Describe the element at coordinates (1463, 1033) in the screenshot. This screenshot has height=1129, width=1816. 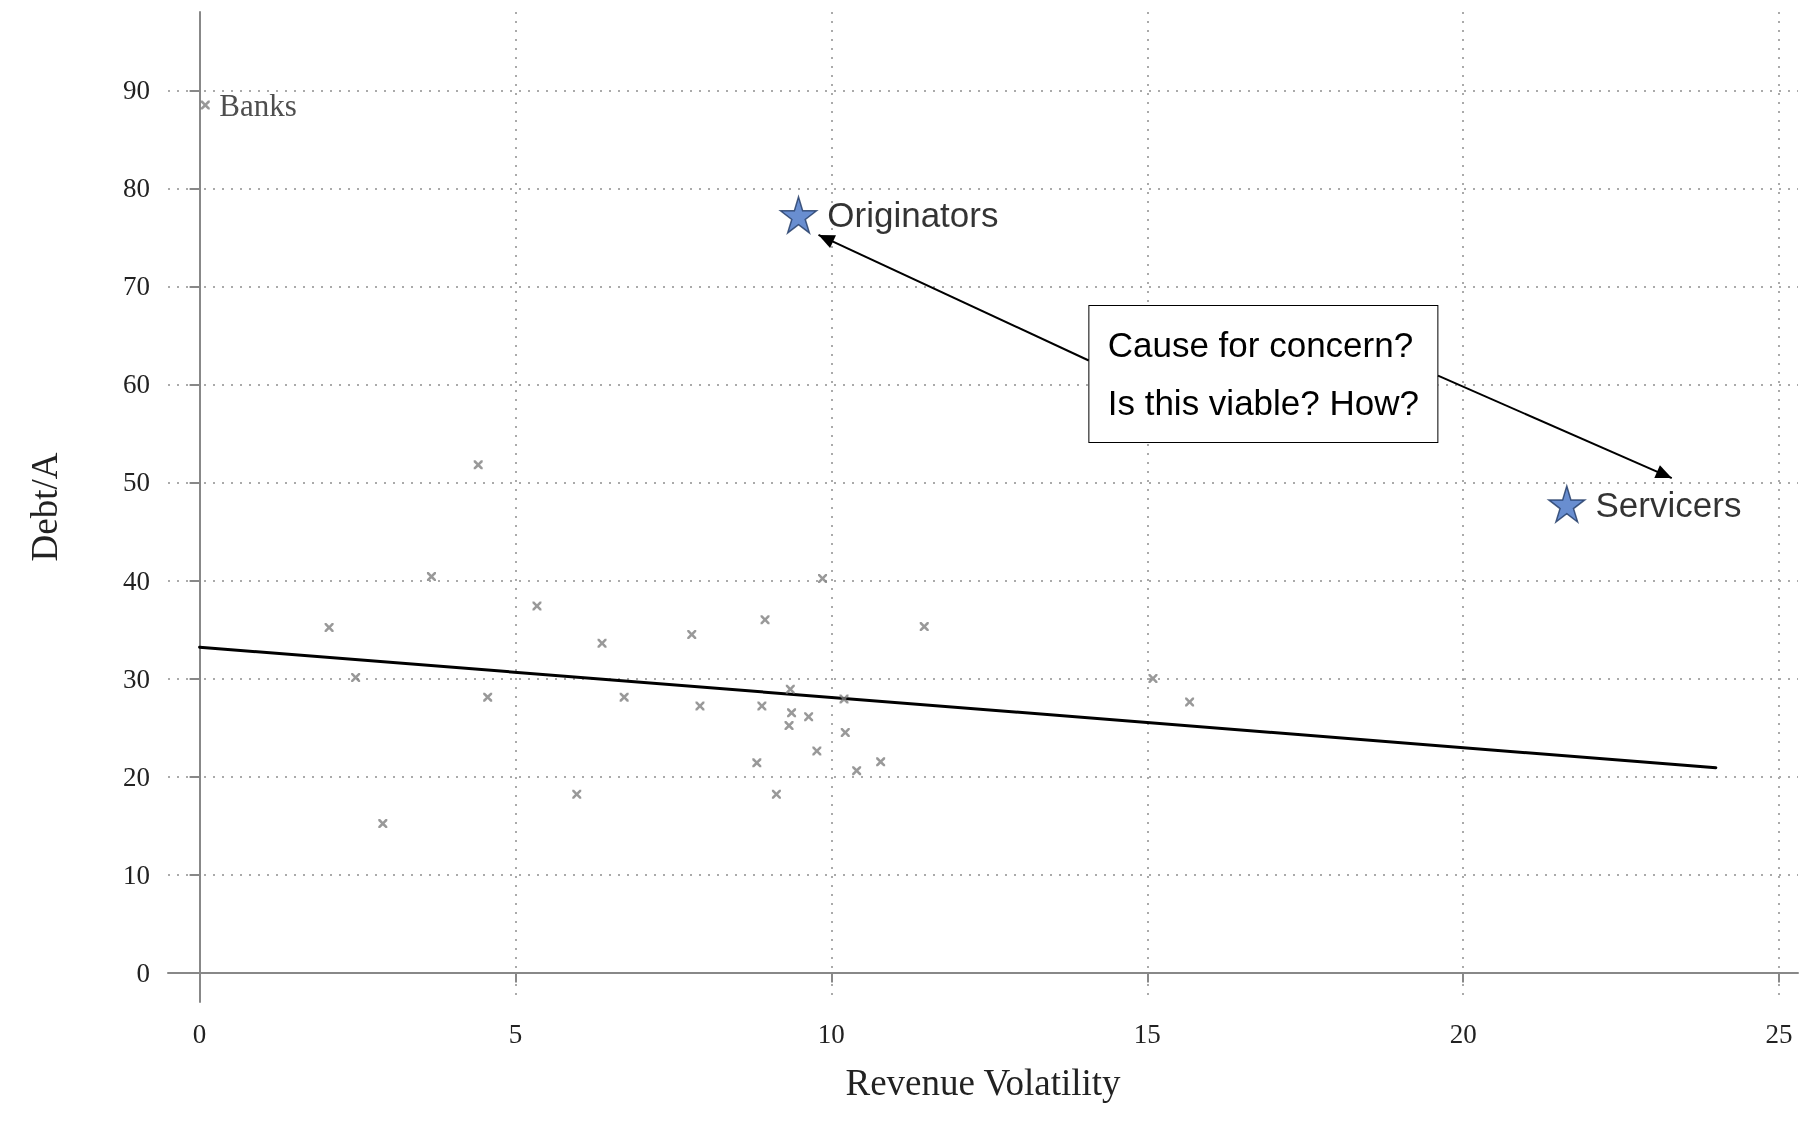
I see `x-tick-label: 20` at that location.